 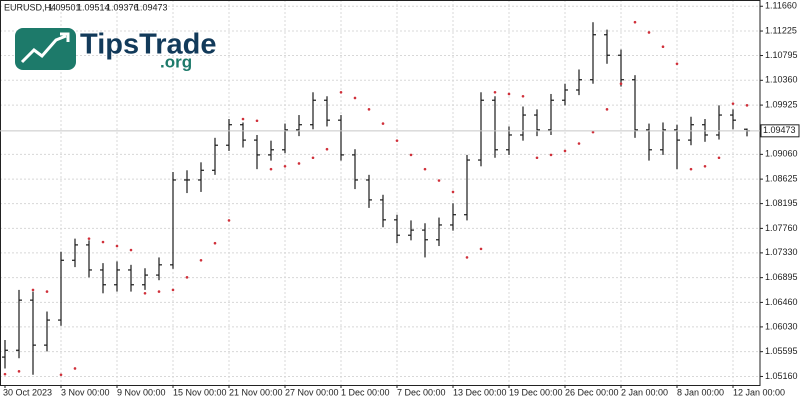 I want to click on y-tick-label: 1.09060, so click(x=781, y=154).